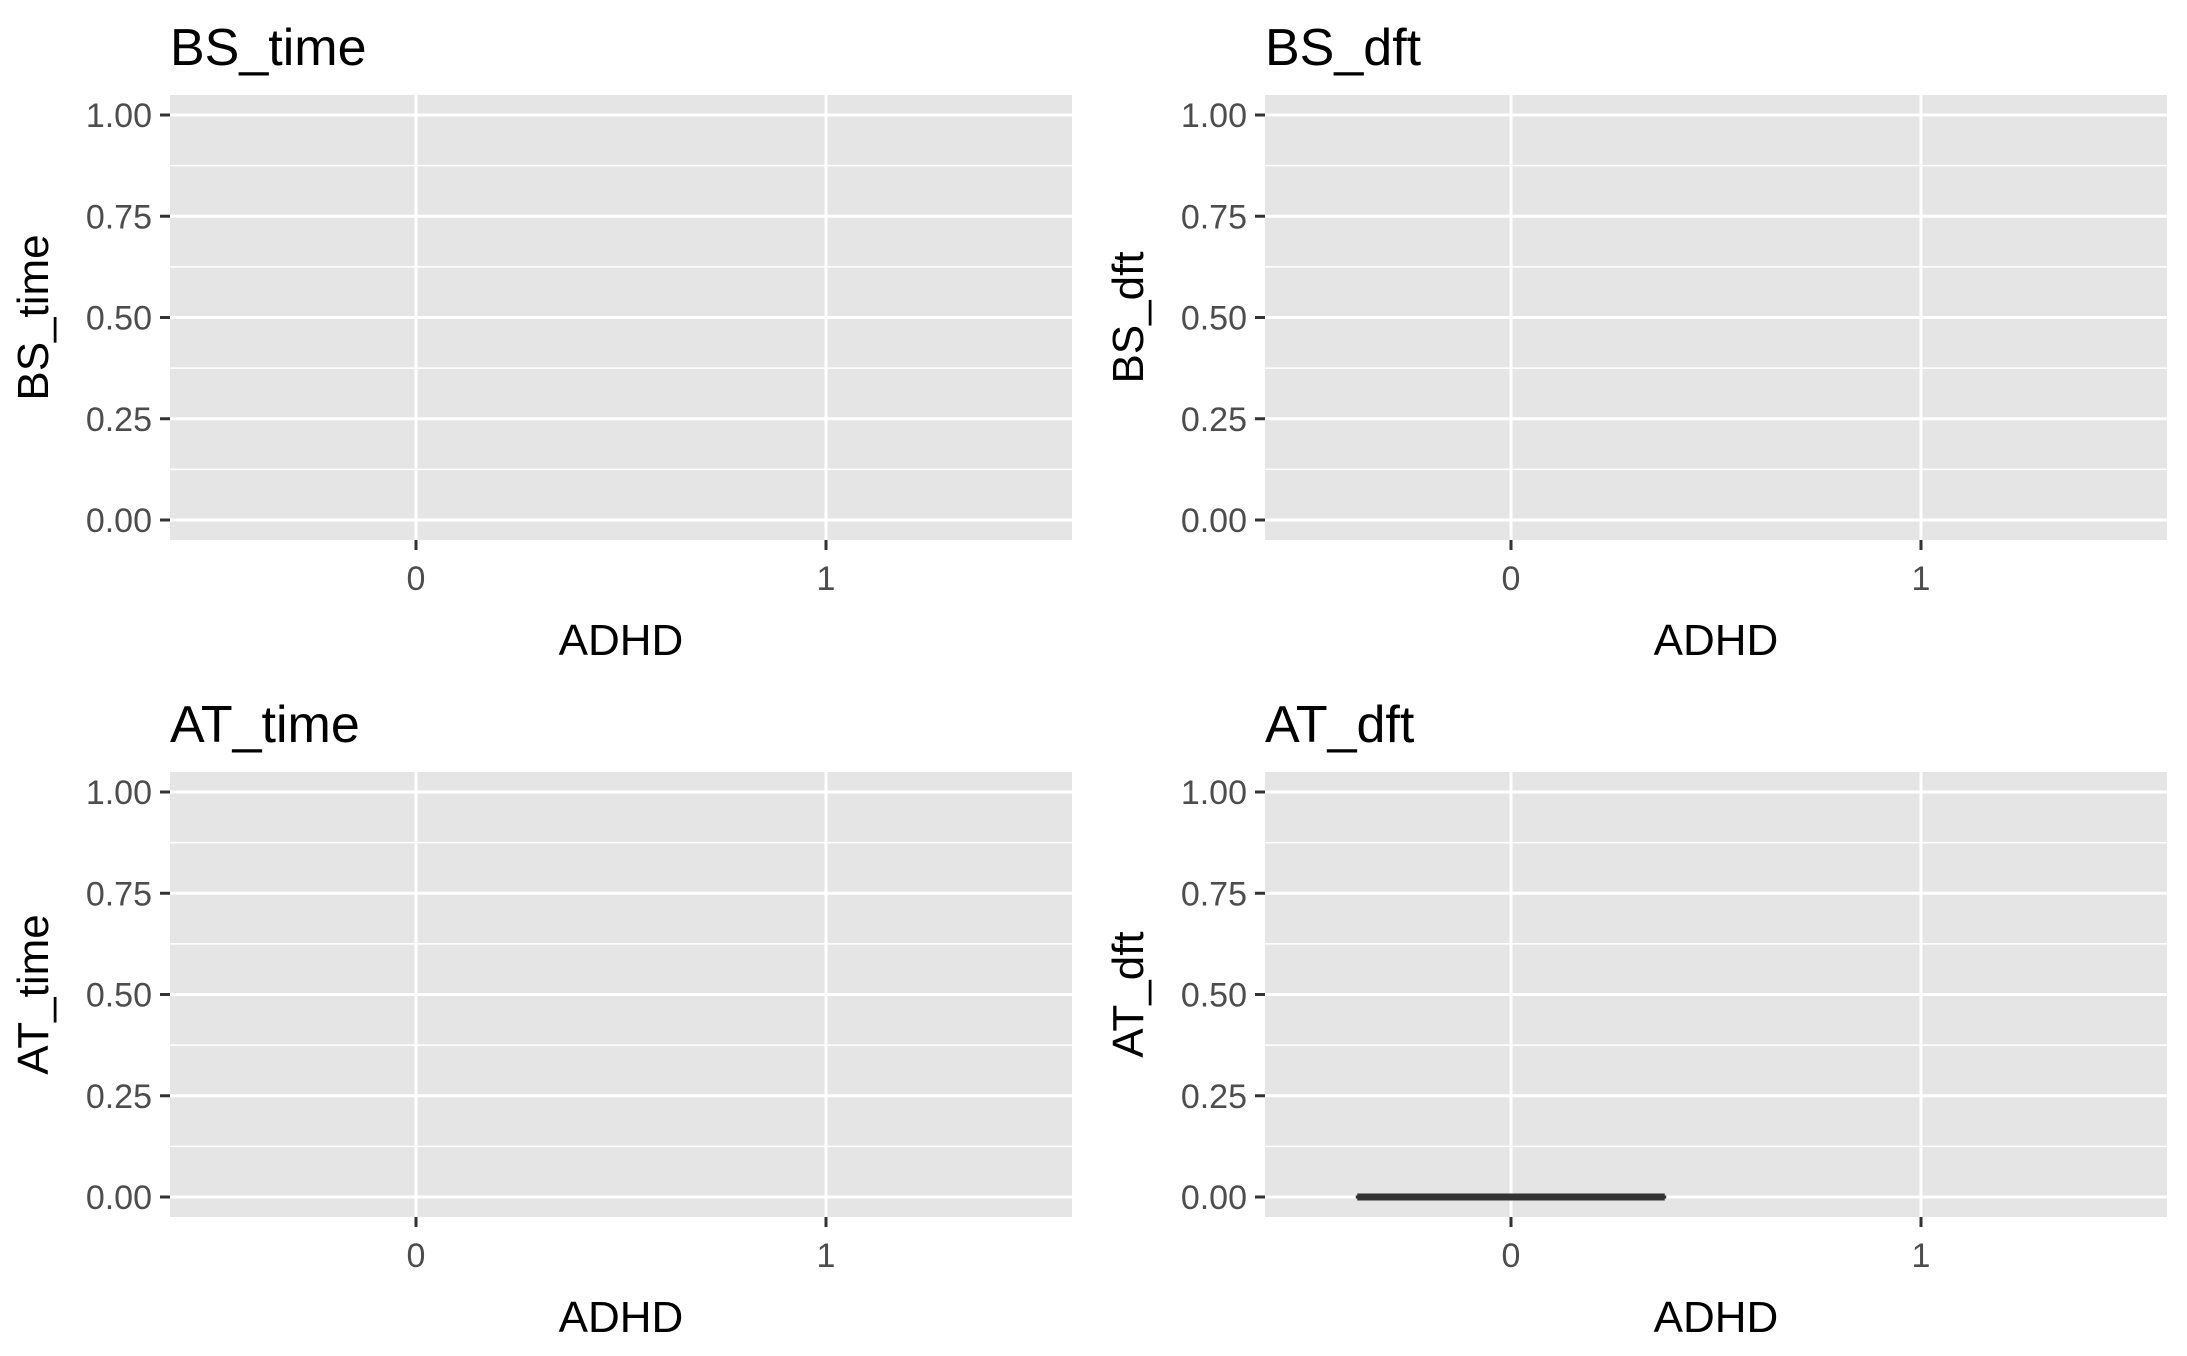 The width and height of the screenshot is (2187, 1356). I want to click on y-axis-title: BS_dft, so click(1128, 317).